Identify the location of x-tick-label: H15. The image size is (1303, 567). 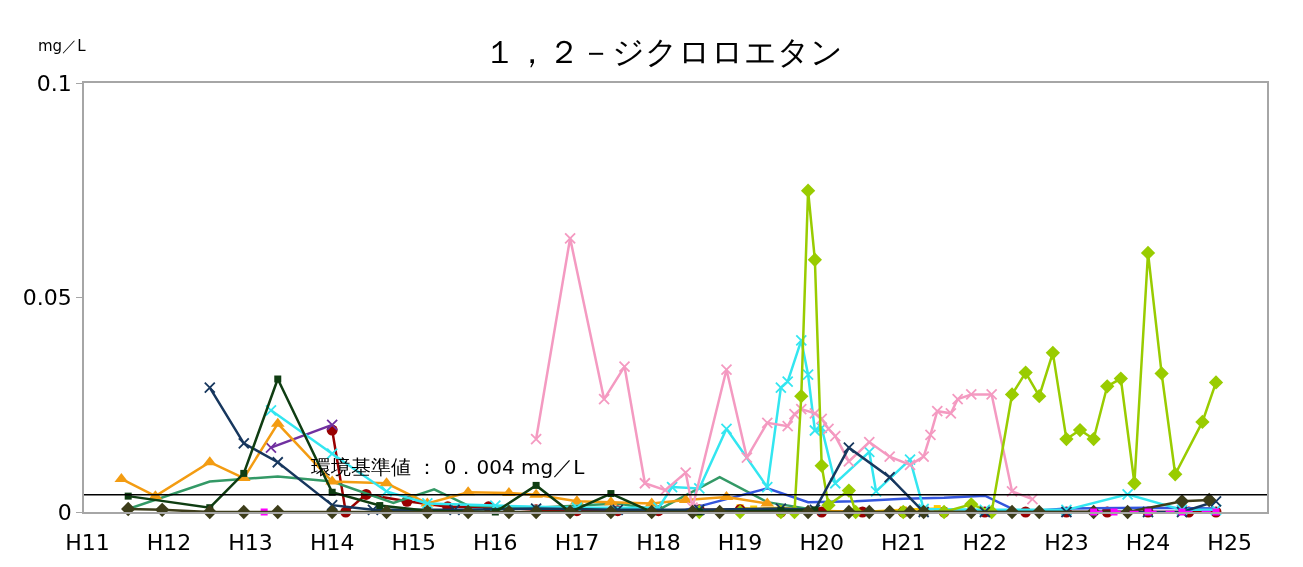
(414, 543).